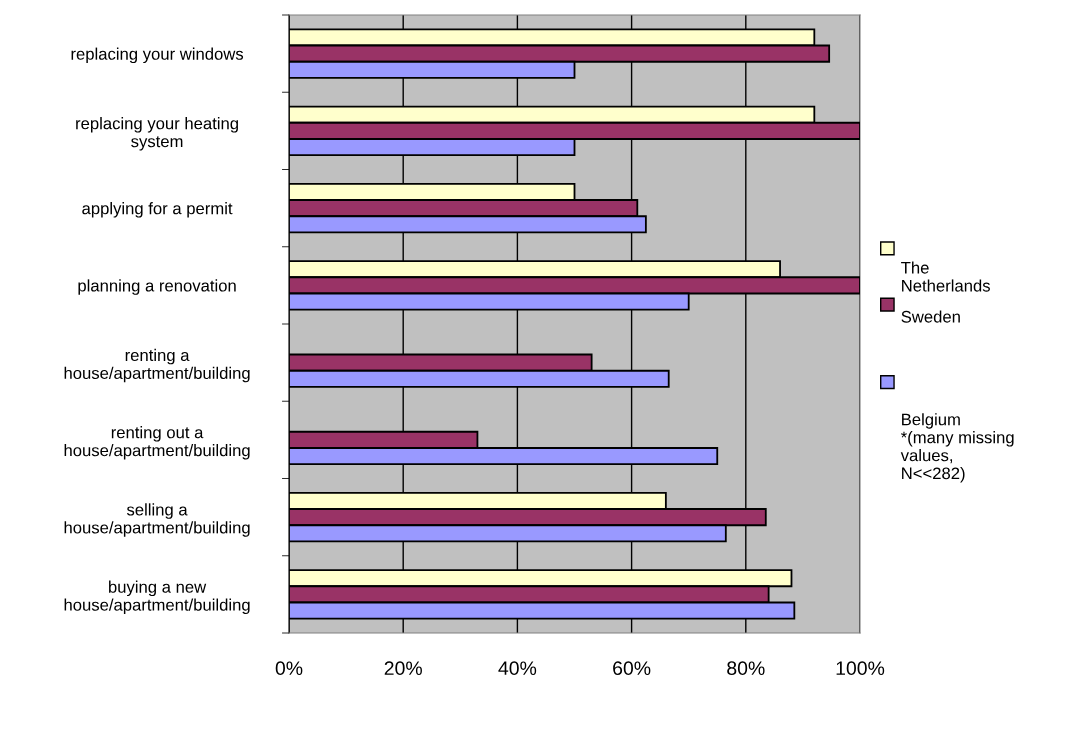 This screenshot has height=743, width=1076. I want to click on x-tick-label: 20%, so click(403, 668).